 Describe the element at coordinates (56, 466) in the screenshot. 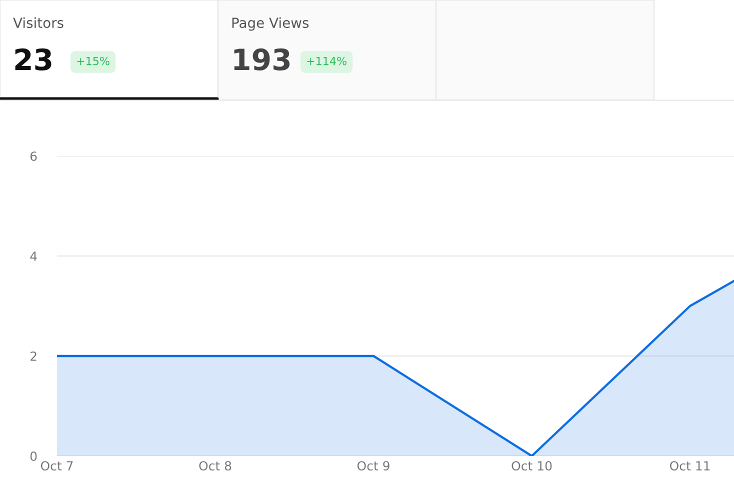

I see `x-tick-label: Oct 7` at that location.